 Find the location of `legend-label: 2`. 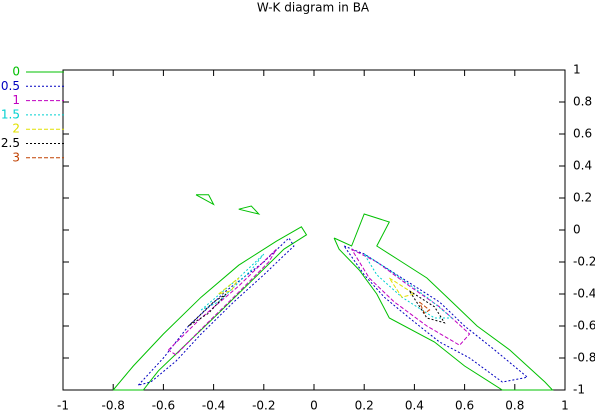

legend-label: 2 is located at coordinates (16, 129).